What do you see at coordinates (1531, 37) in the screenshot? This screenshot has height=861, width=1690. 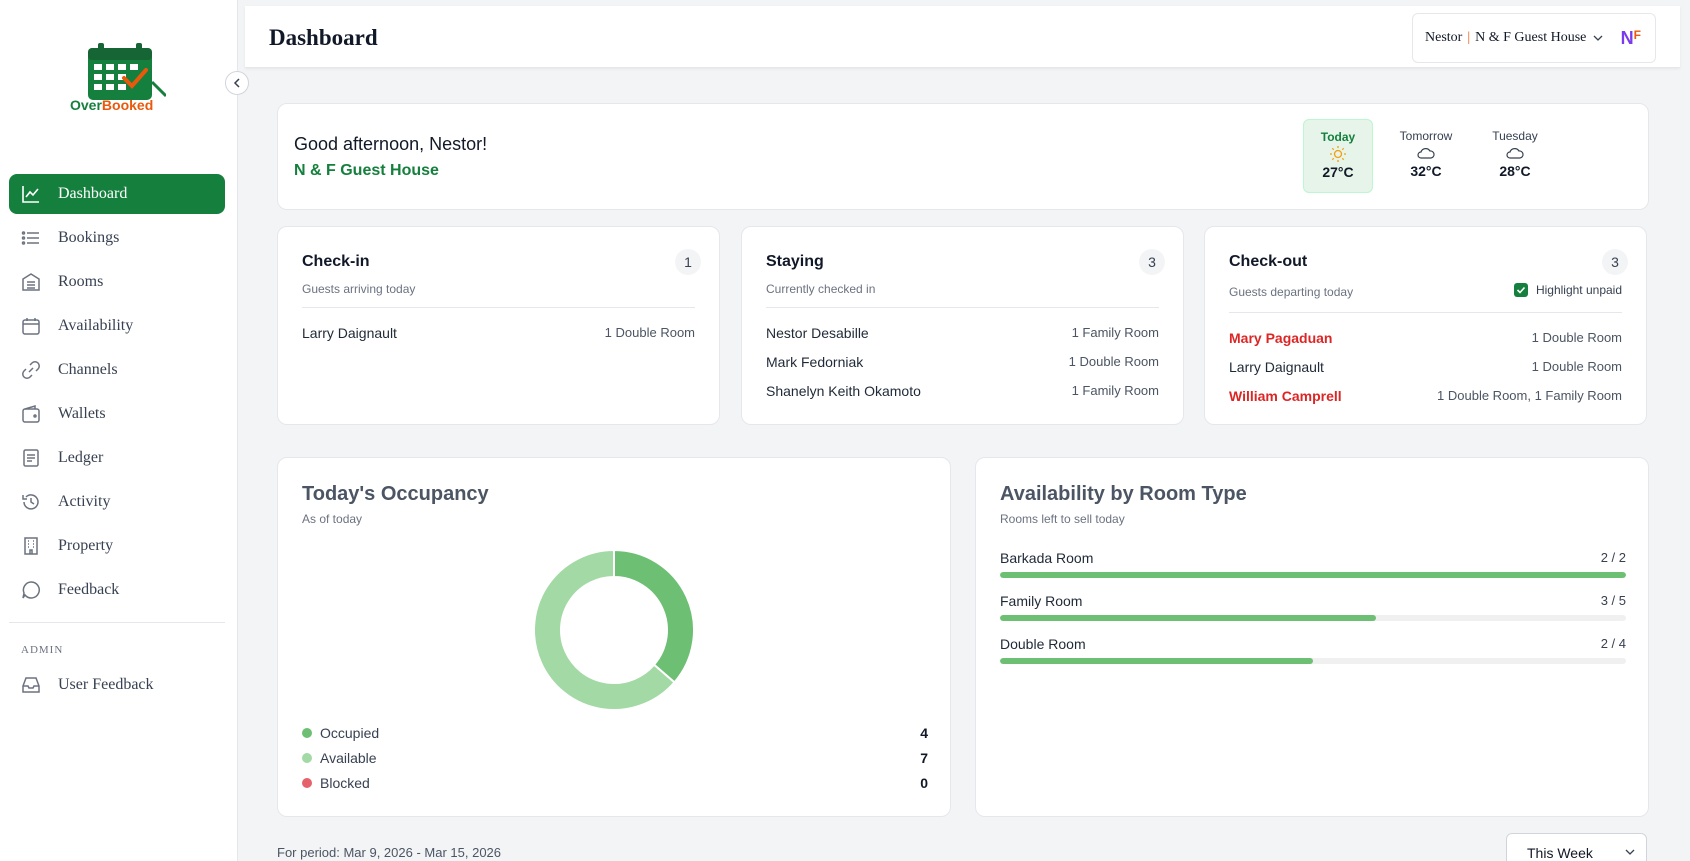 I see `property-name: N & F Guest House` at bounding box center [1531, 37].